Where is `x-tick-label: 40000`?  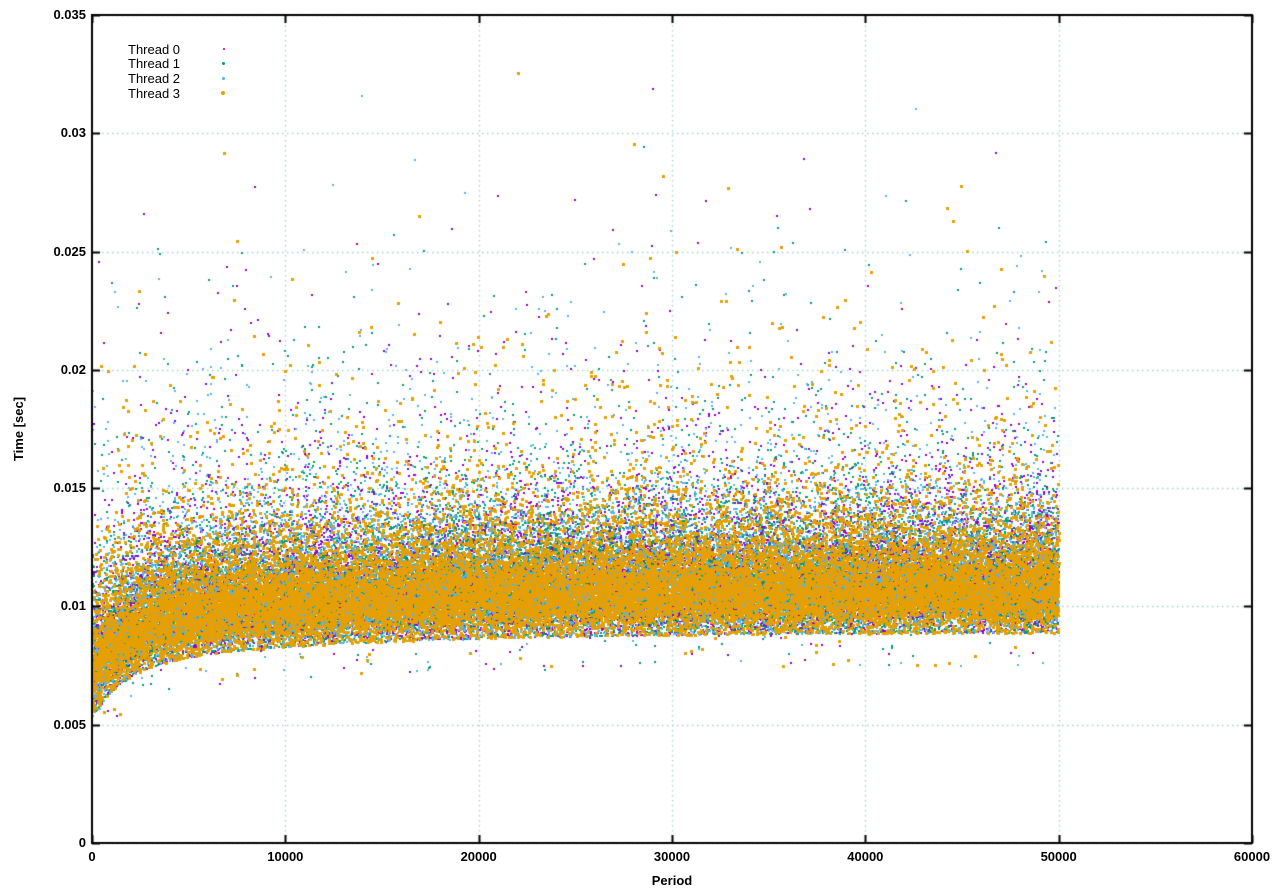 x-tick-label: 40000 is located at coordinates (865, 856).